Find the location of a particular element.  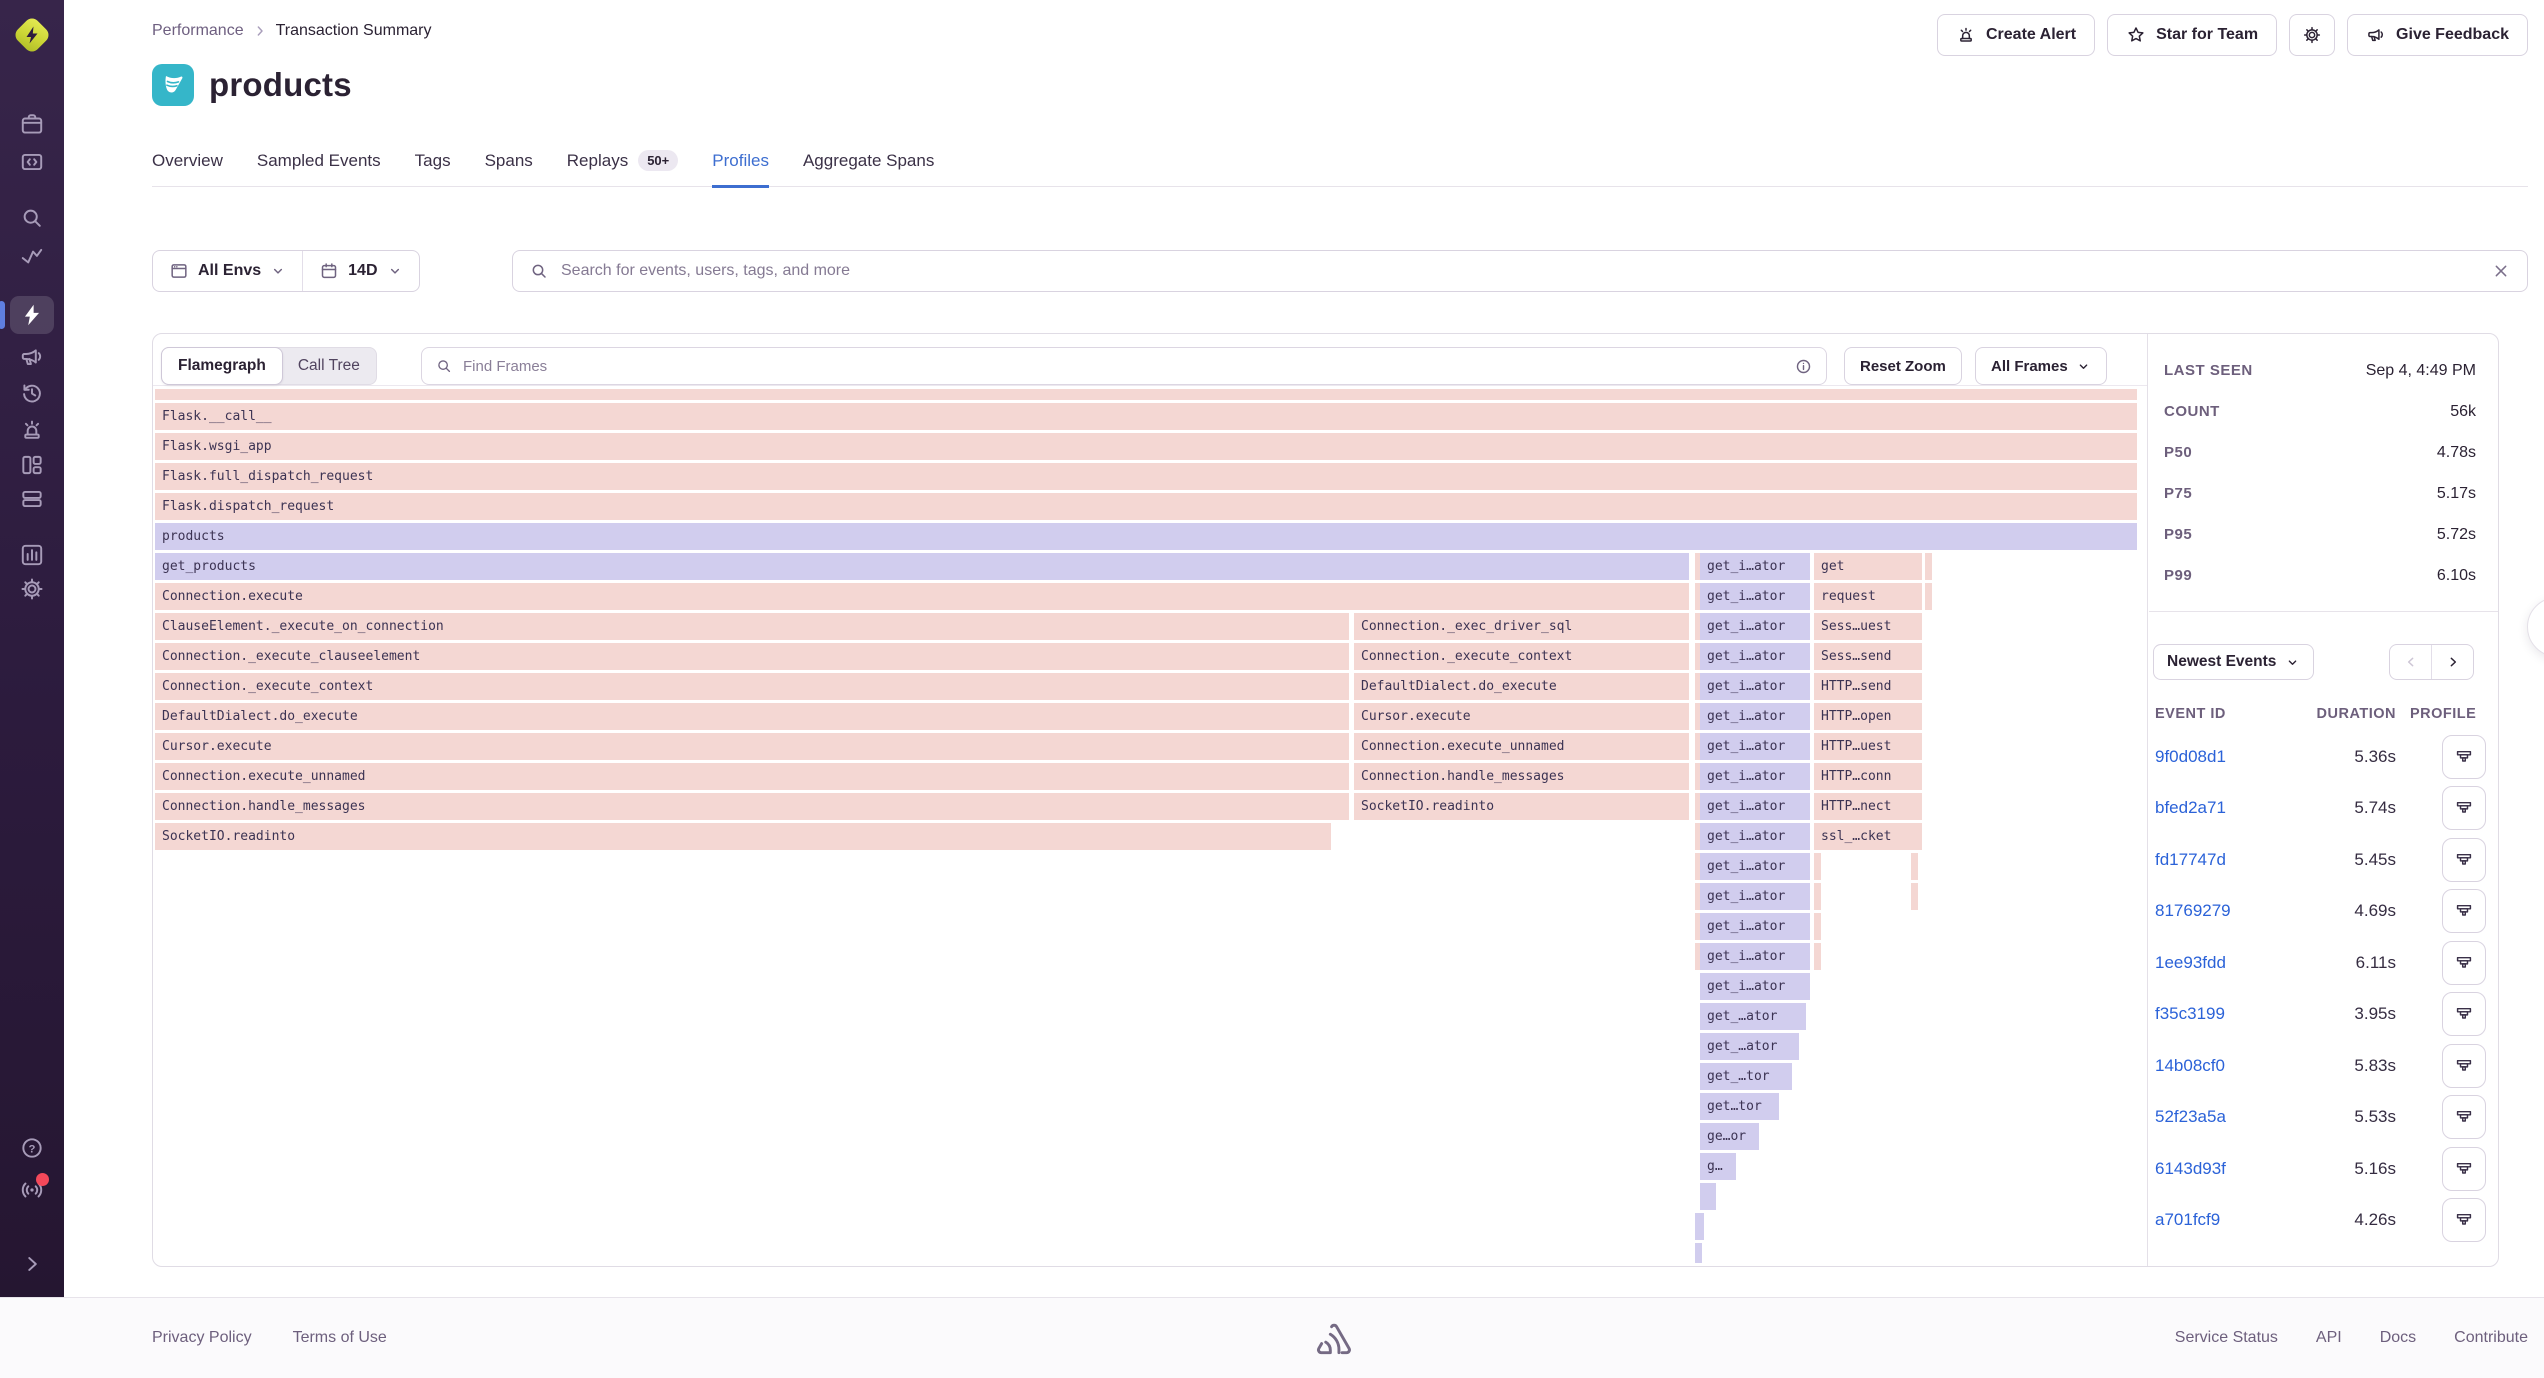

floating-feedback-button is located at coordinates (2535, 627).